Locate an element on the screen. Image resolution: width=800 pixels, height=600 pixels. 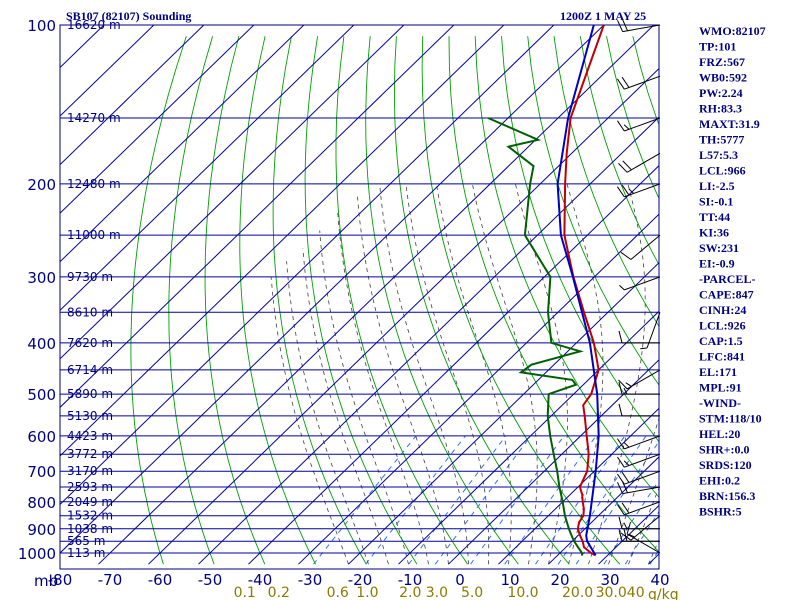
temperature-tick-label: 10 is located at coordinates (509, 580).